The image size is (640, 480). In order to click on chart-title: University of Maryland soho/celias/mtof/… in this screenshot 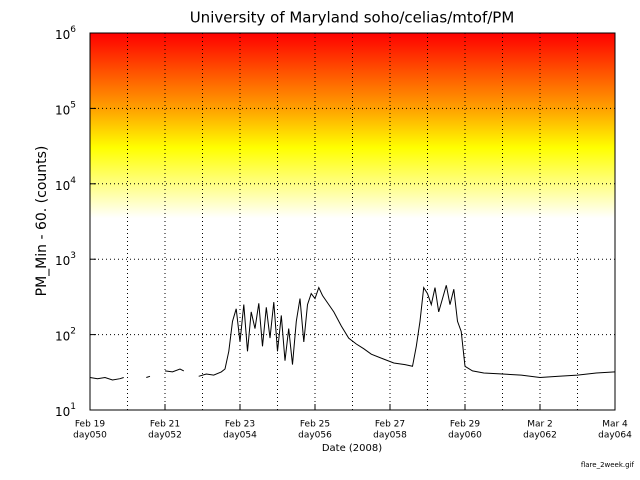, I will do `click(352, 18)`.